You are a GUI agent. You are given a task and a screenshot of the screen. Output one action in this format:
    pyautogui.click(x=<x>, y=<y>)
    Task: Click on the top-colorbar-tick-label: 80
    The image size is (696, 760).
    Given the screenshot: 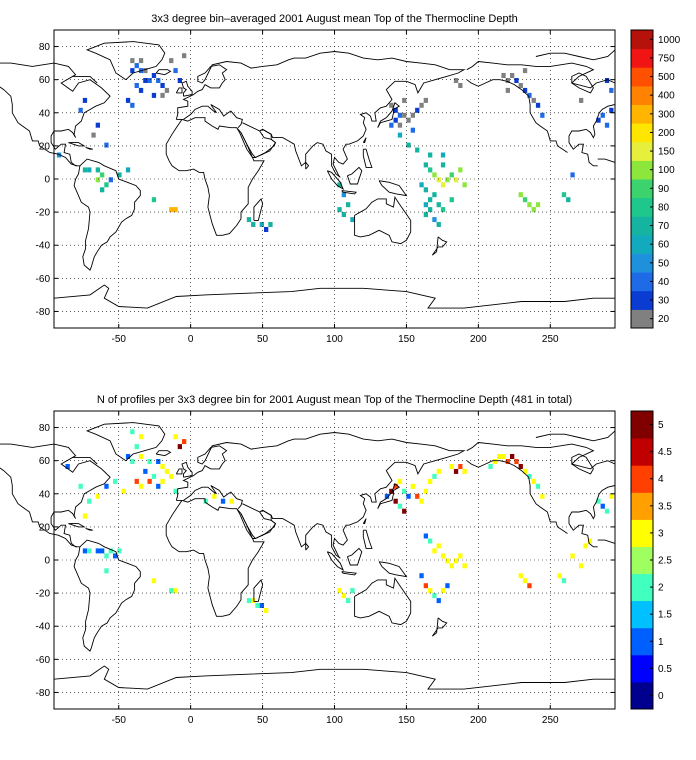 What is the action you would take?
    pyautogui.click(x=664, y=207)
    